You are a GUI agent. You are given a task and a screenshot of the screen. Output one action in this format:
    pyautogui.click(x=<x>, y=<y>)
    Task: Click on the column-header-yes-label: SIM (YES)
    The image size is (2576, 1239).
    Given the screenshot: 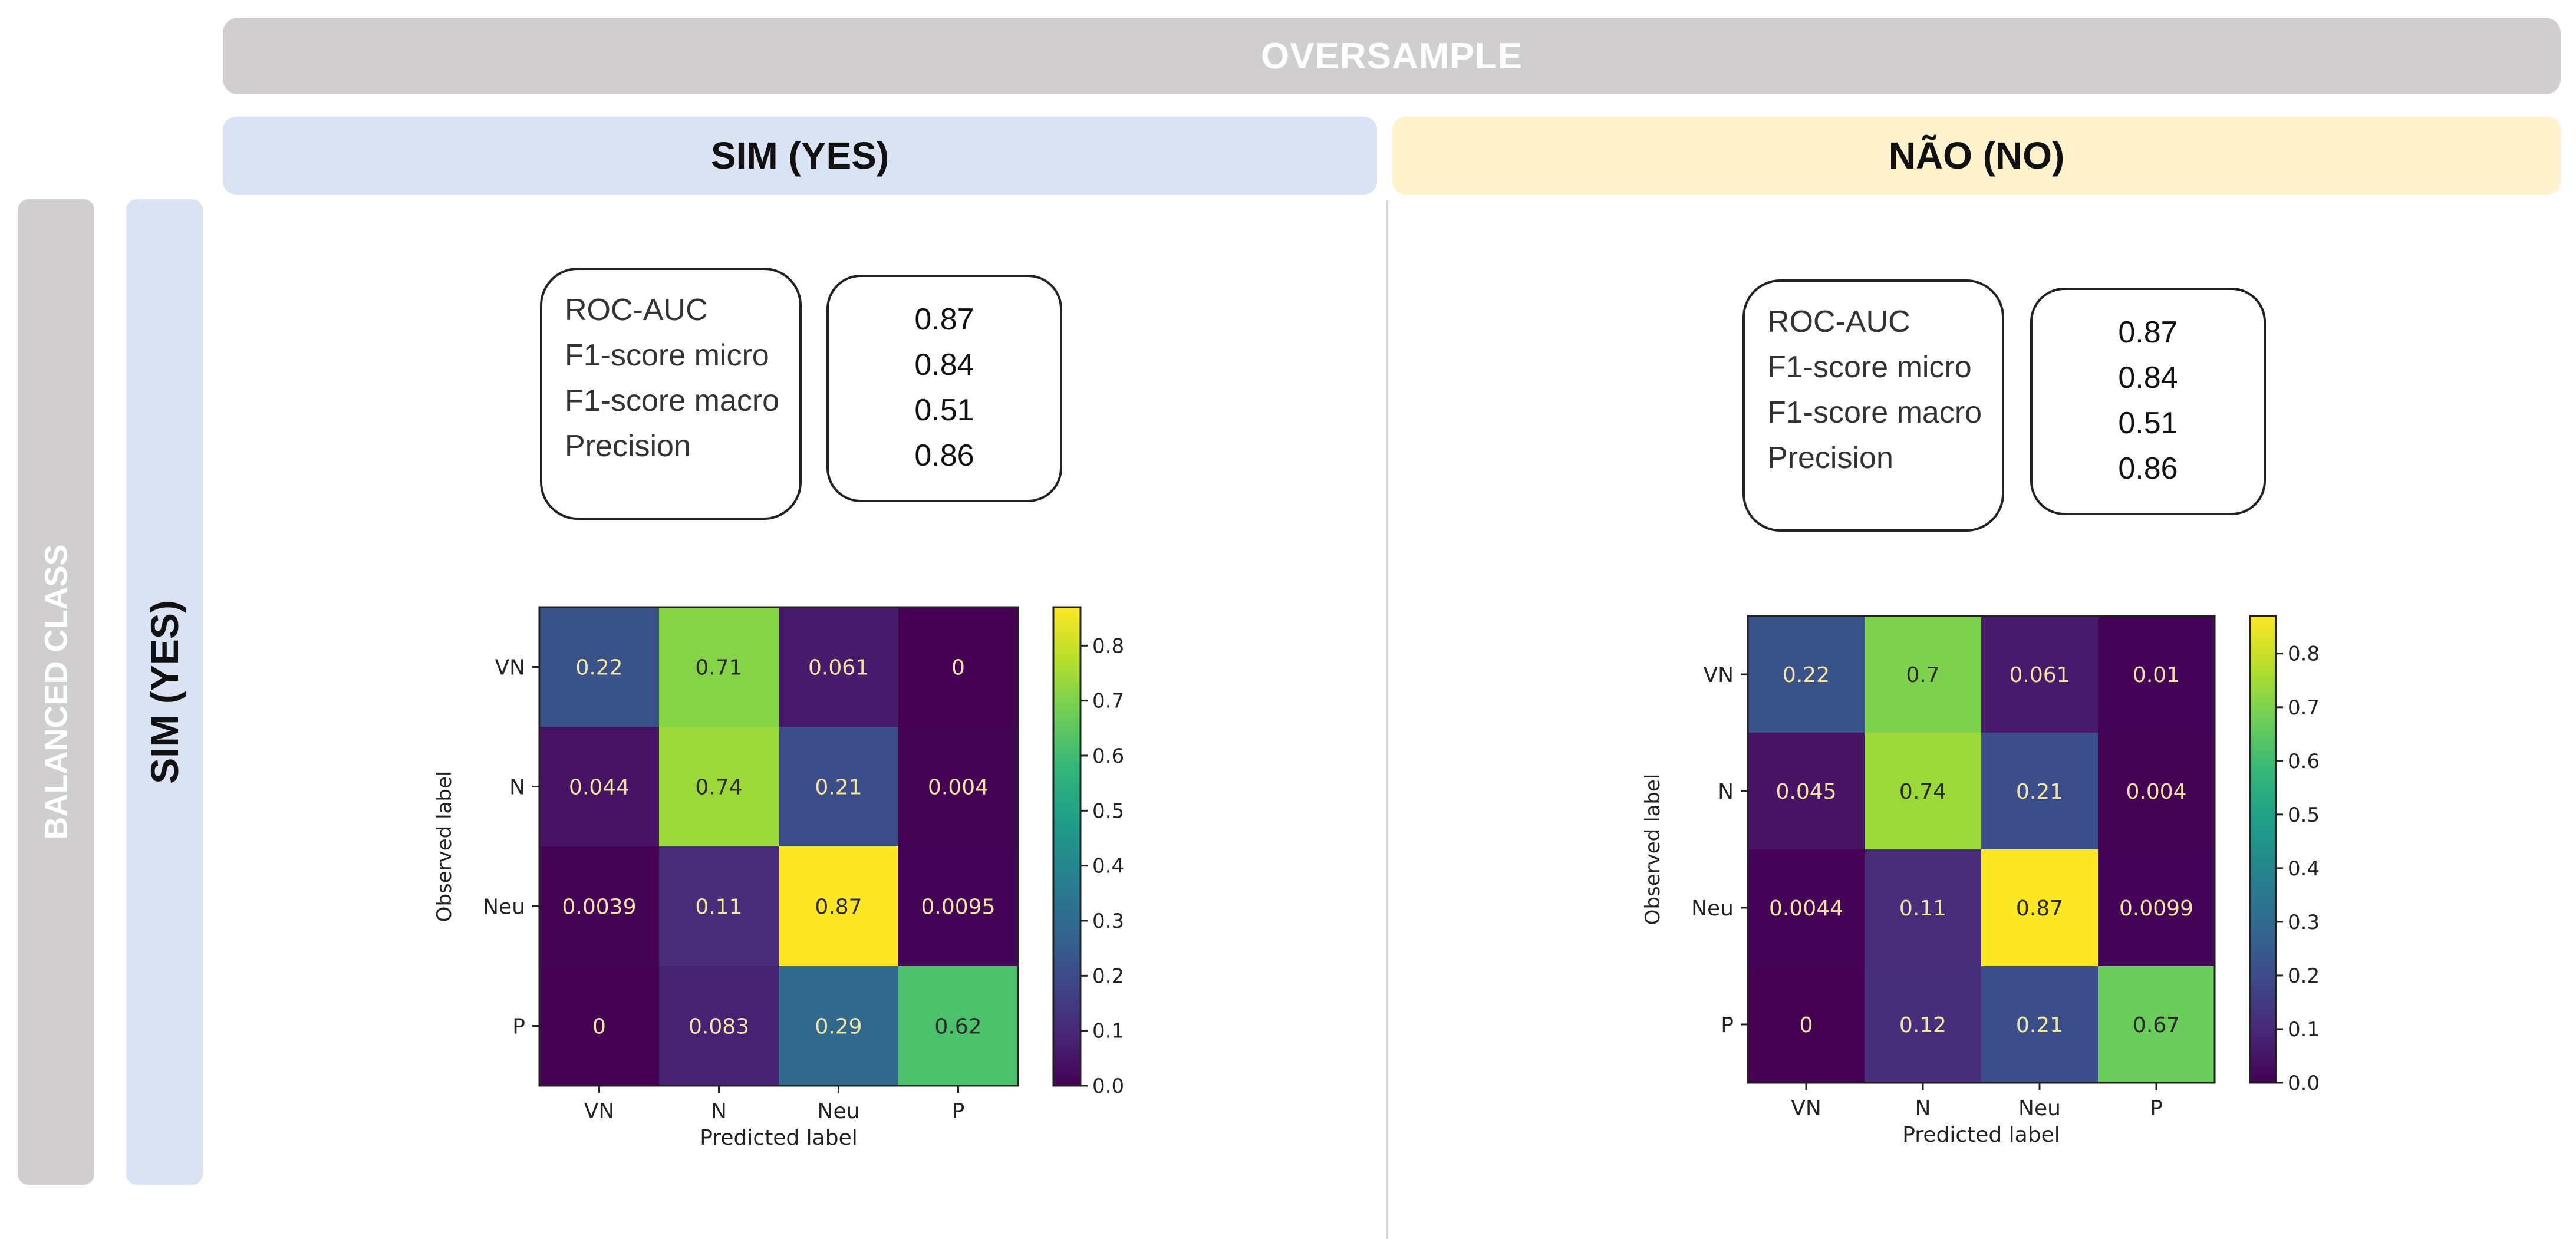 What is the action you would take?
    pyautogui.click(x=800, y=155)
    